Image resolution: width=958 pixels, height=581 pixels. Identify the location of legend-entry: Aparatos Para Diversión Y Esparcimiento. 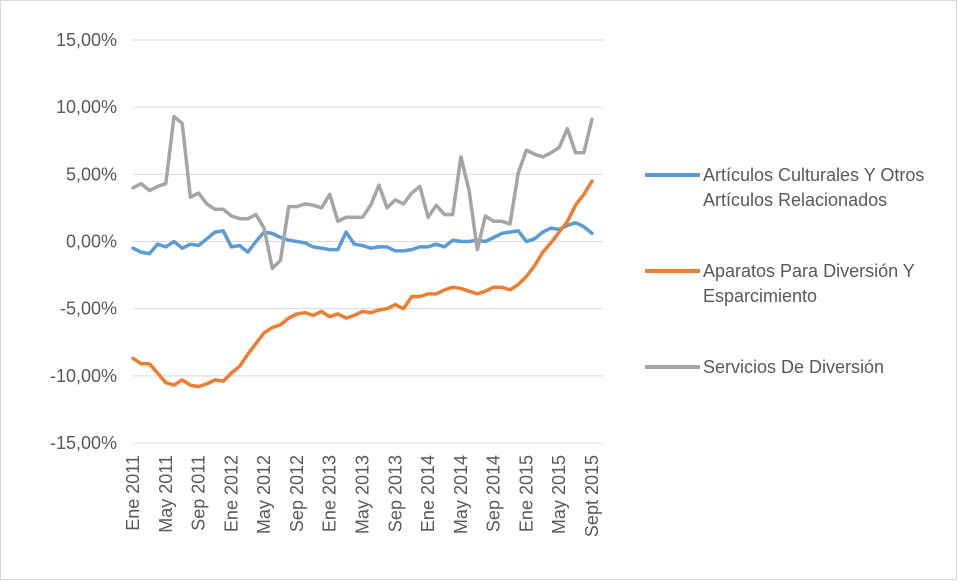
(800, 284).